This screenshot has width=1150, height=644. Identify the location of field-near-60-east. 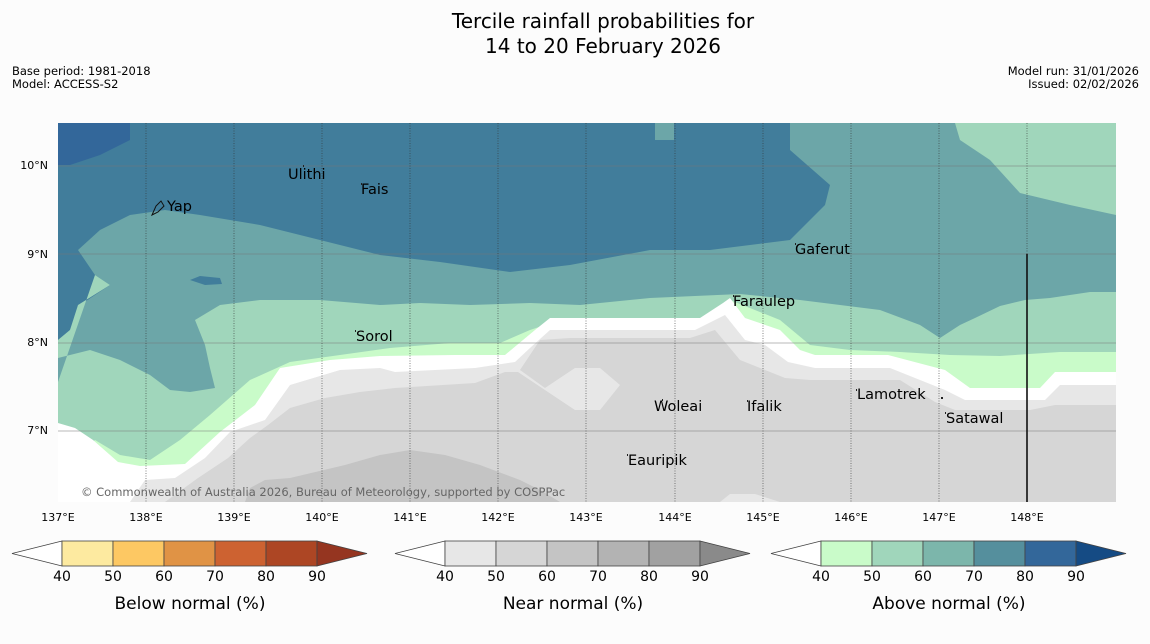
(1013, 453).